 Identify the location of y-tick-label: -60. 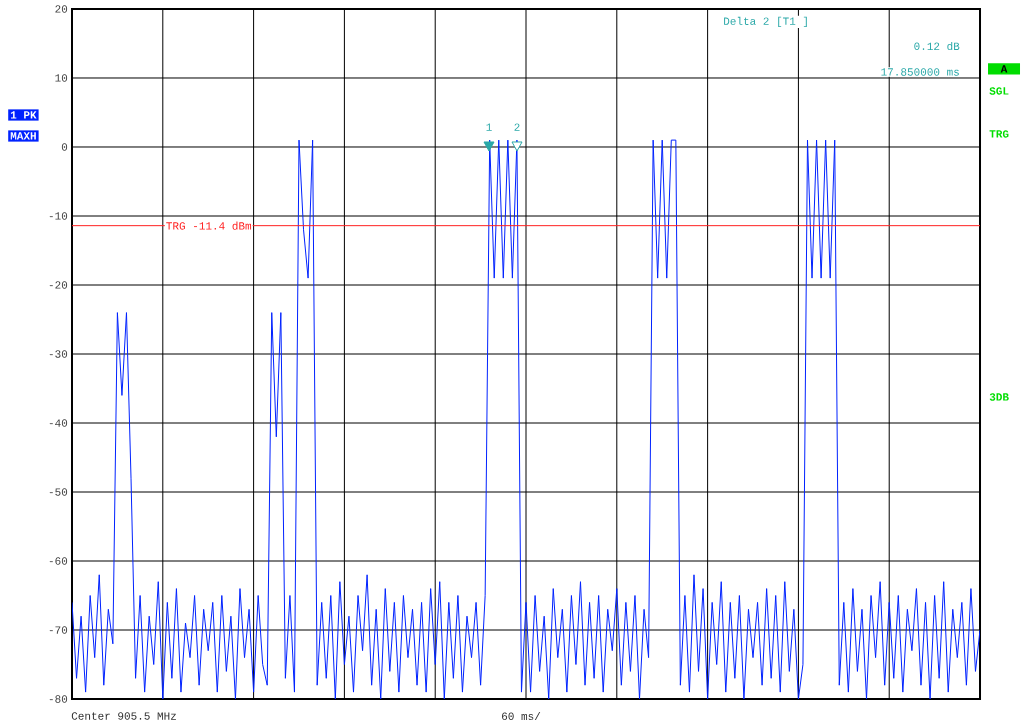
(58, 561).